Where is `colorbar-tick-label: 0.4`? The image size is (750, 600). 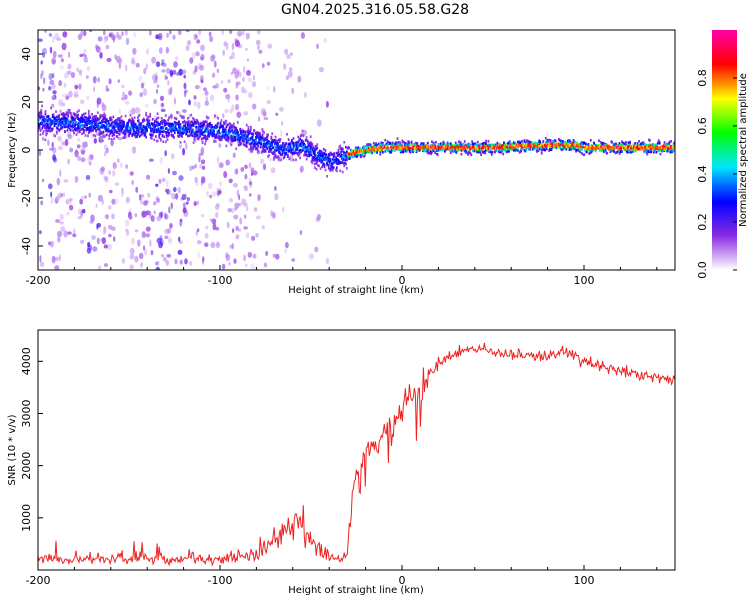
colorbar-tick-label: 0.4 is located at coordinates (702, 174).